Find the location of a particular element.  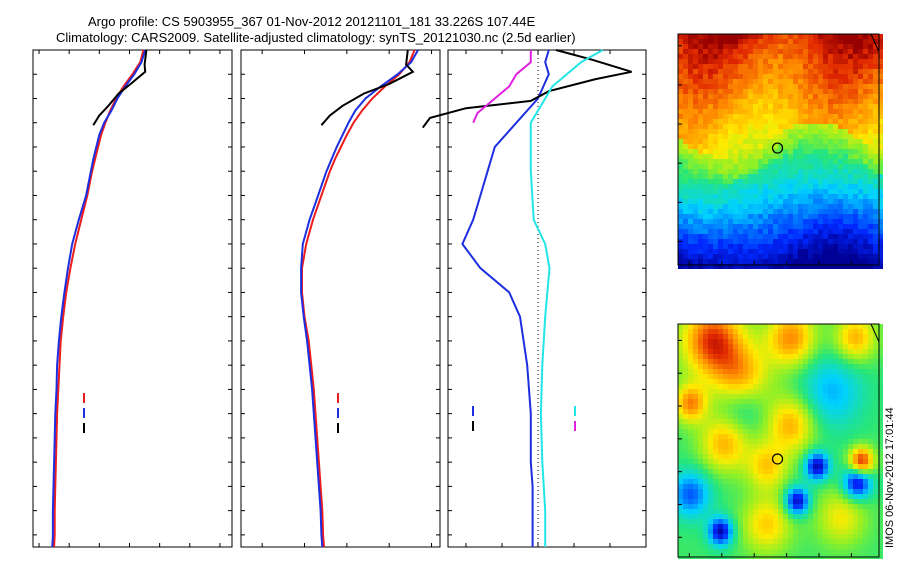

footer-stamp: IMOS 06-Nov-2012 17:01:44 is located at coordinates (890, 477).